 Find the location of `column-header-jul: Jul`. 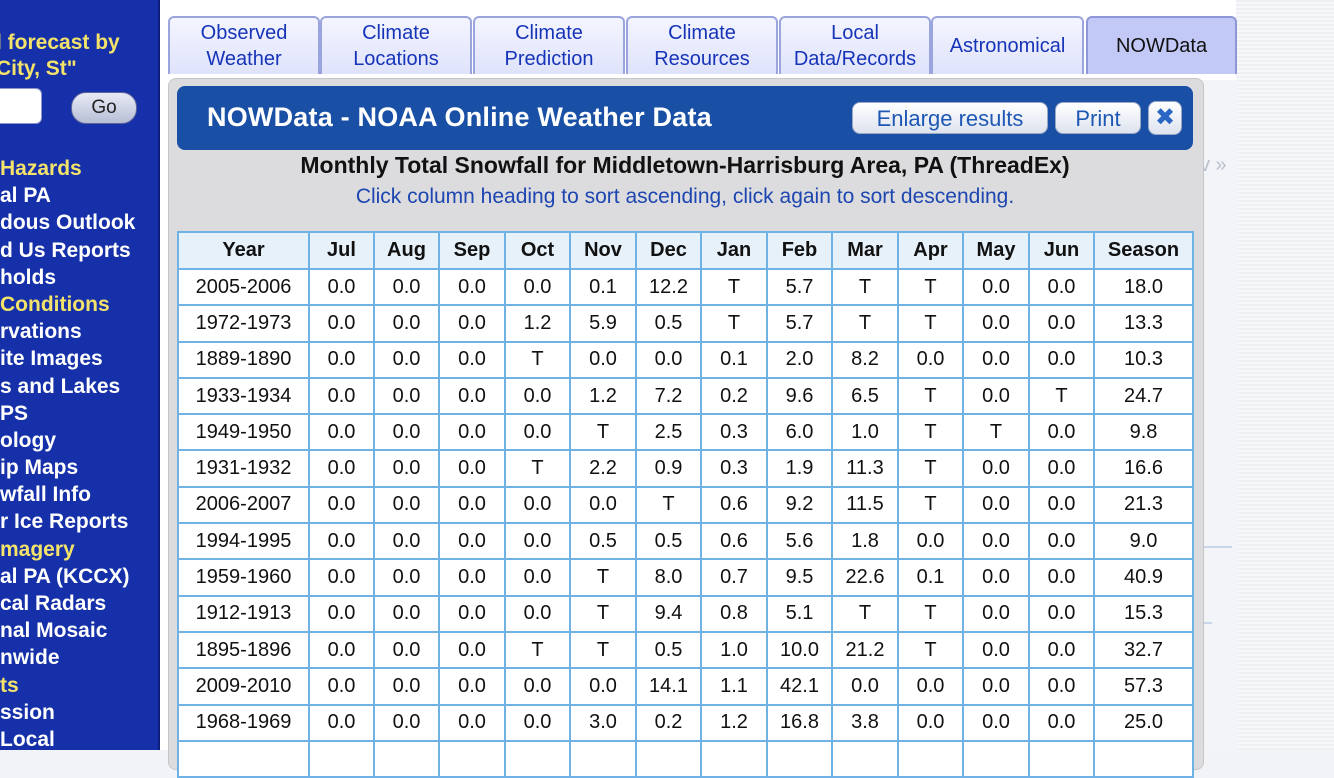

column-header-jul: Jul is located at coordinates (341, 250).